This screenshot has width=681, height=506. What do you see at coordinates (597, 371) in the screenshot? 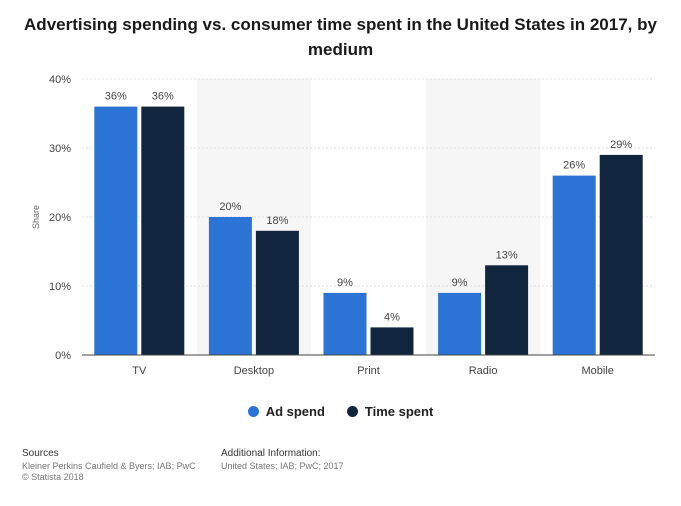
I see `x-tick-label: Mobile` at bounding box center [597, 371].